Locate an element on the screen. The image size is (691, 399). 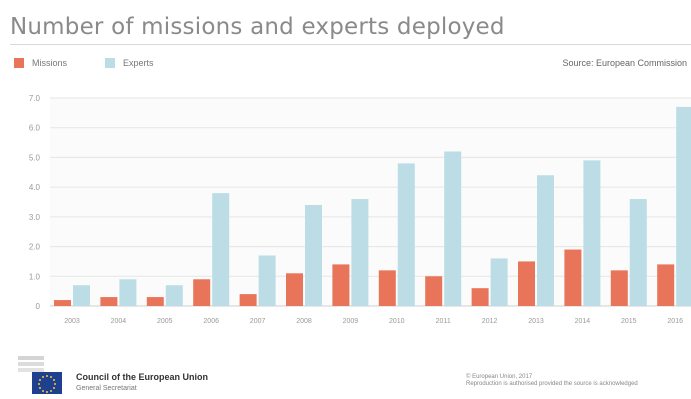
legend-swatch-missions is located at coordinates (19, 63).